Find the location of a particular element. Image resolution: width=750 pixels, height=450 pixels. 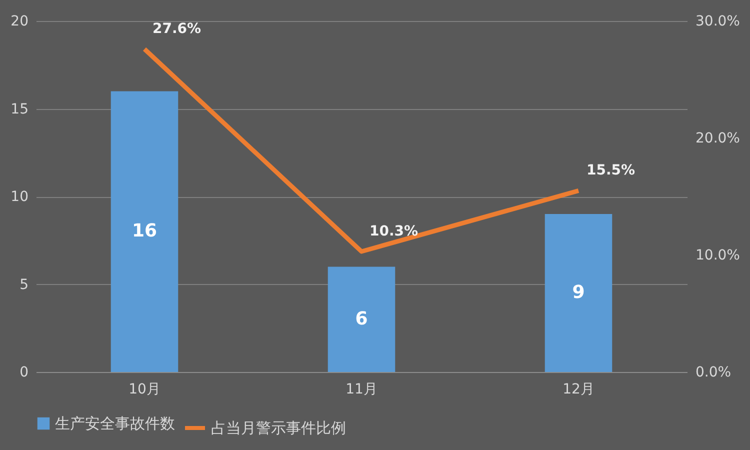

x-tick-label: 10月 is located at coordinates (144, 390).